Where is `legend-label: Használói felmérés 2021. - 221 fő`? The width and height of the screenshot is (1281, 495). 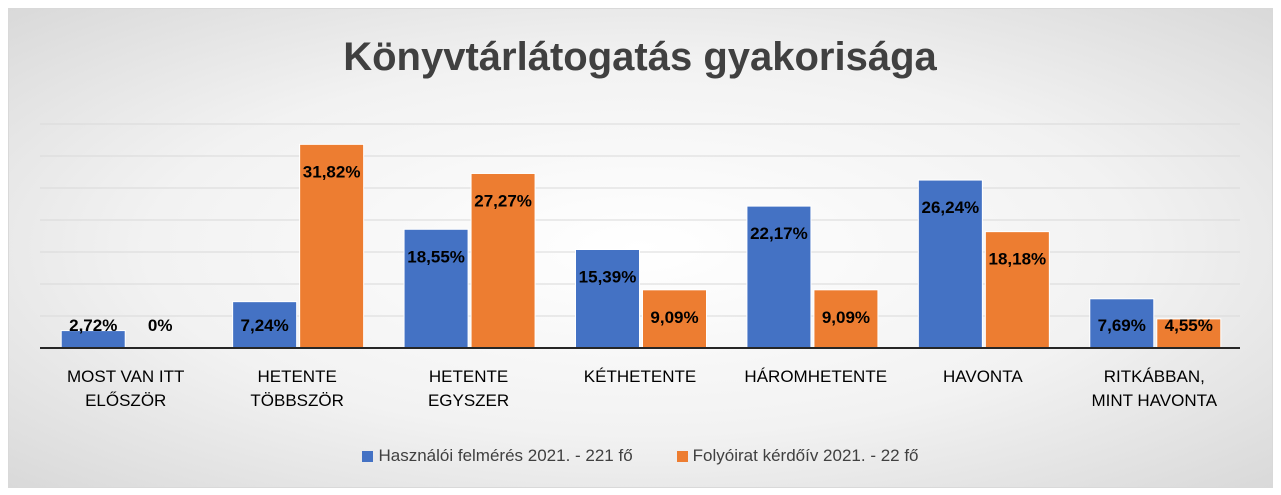 legend-label: Használói felmérés 2021. - 221 fő is located at coordinates (505, 455).